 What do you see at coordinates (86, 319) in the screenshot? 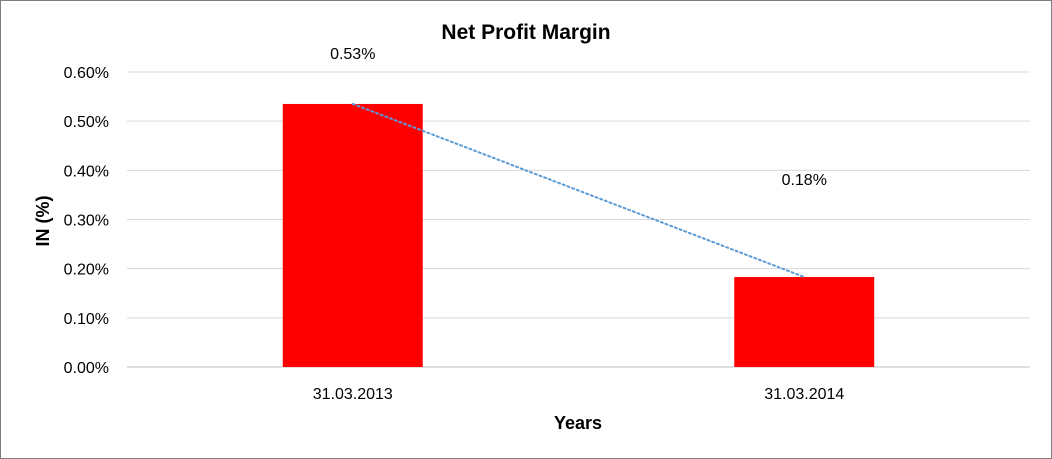
I see `y-tick-label: 0.10%` at bounding box center [86, 319].